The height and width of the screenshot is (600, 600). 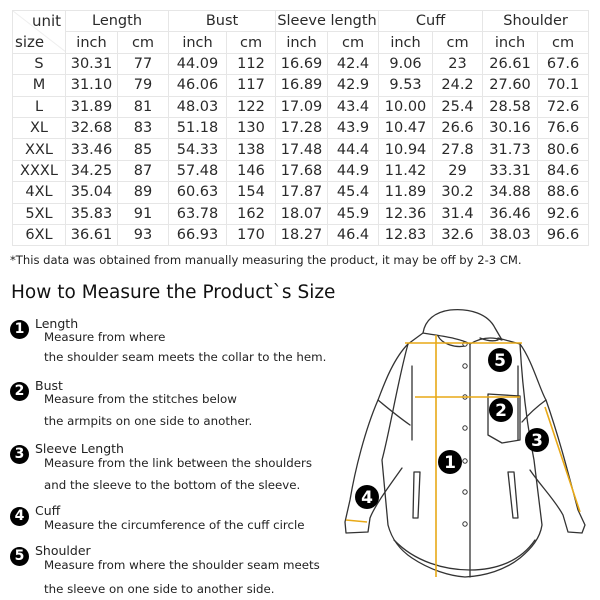 What do you see at coordinates (39, 64) in the screenshot?
I see `size-cell: S` at bounding box center [39, 64].